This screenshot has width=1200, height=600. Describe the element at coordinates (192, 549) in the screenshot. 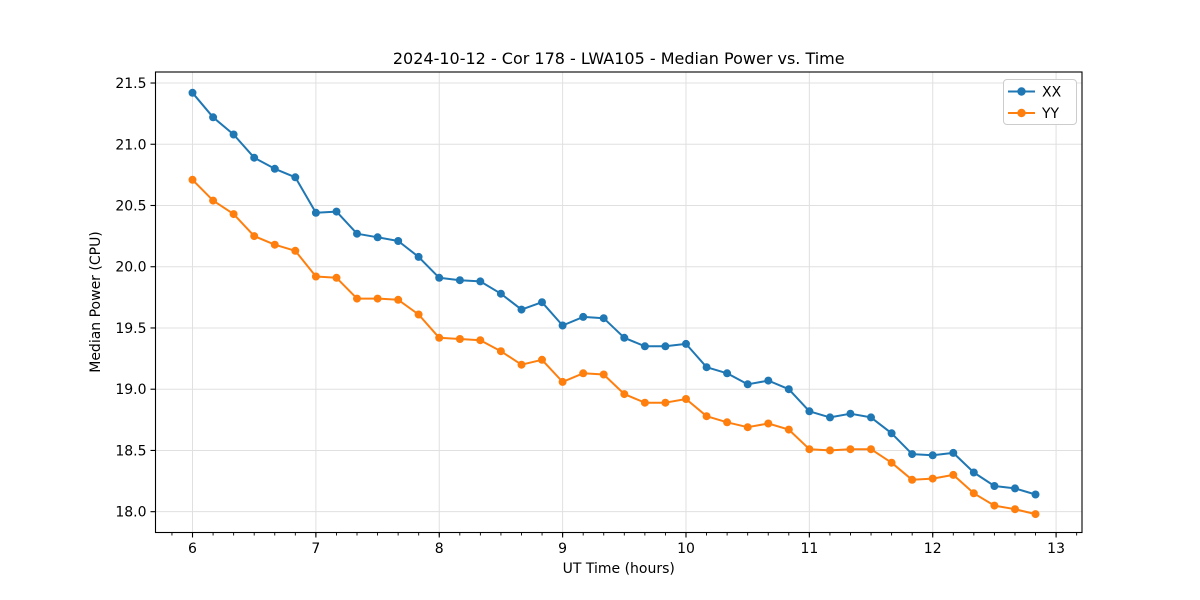

I see `x-tick-label: 6` at that location.